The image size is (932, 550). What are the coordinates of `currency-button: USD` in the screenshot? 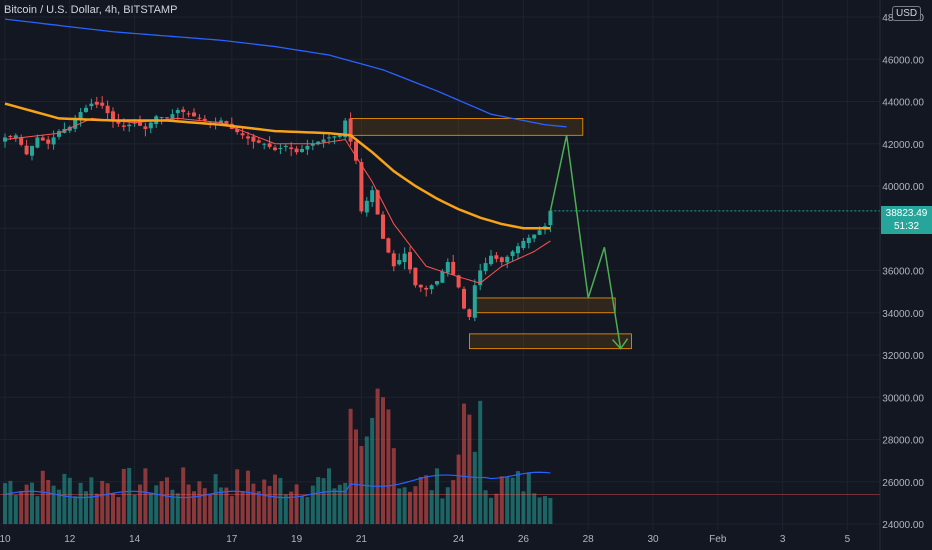 It's located at (907, 13).